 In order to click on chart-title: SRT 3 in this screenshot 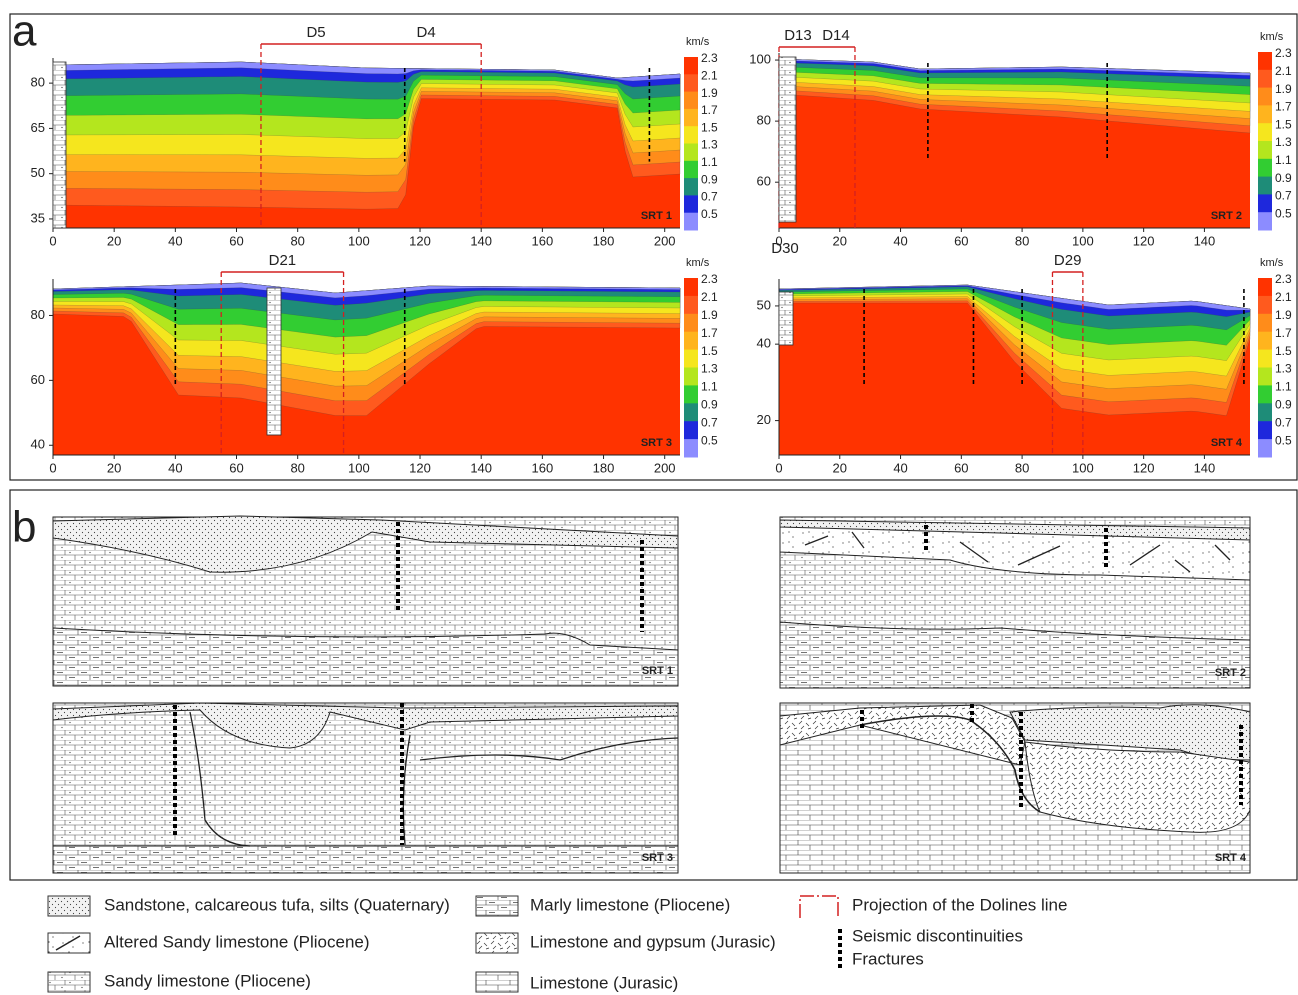, I will do `click(656, 443)`.